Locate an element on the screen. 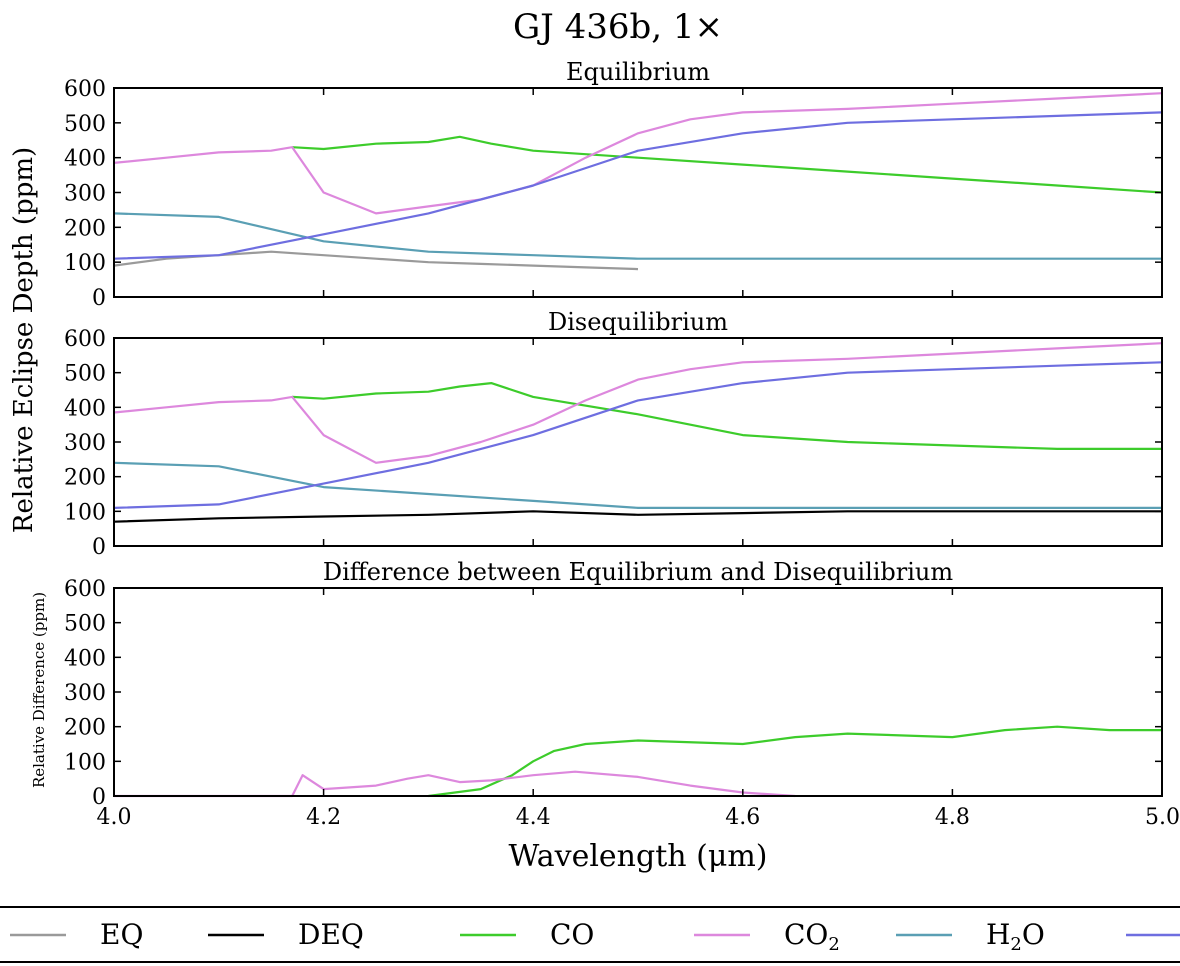 This screenshot has width=1180, height=966. series-line-eq is located at coordinates (376, 260).